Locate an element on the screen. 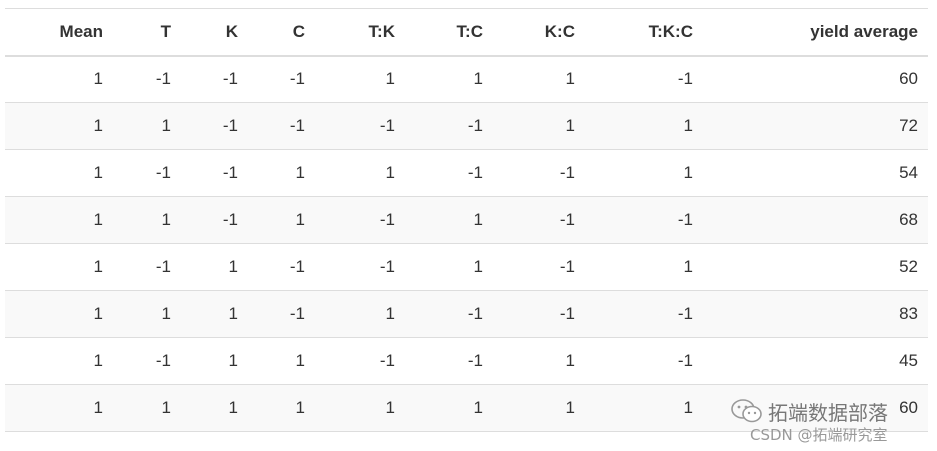  table-cell: 72 is located at coordinates (815, 126).